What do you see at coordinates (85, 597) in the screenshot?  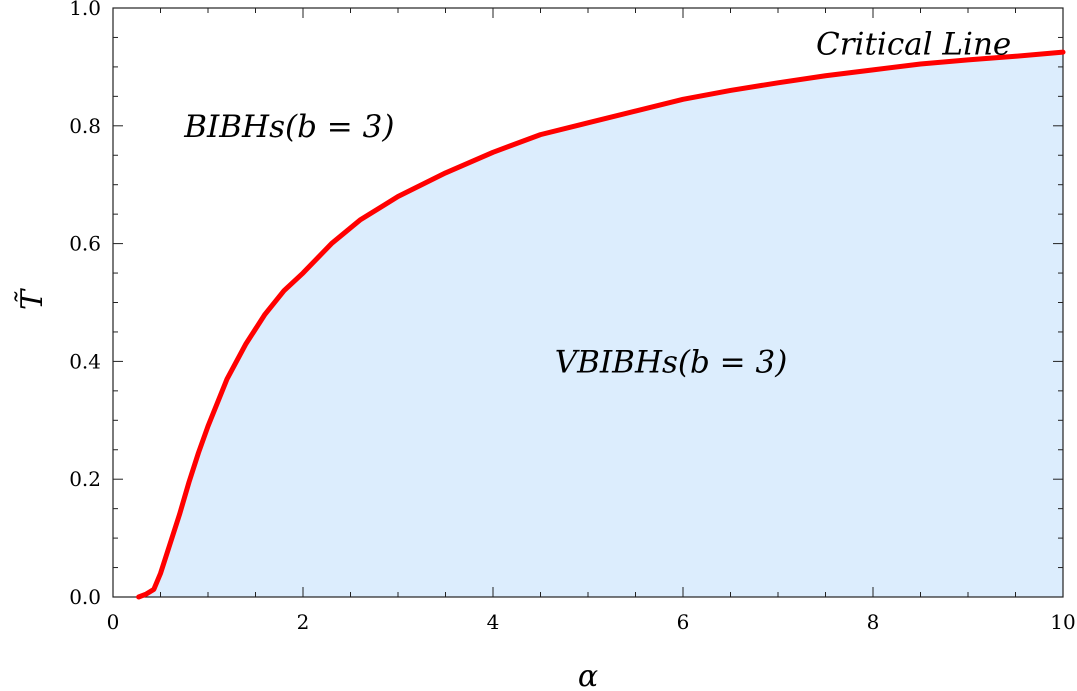 I see `y-tick-label: 0.0` at bounding box center [85, 597].